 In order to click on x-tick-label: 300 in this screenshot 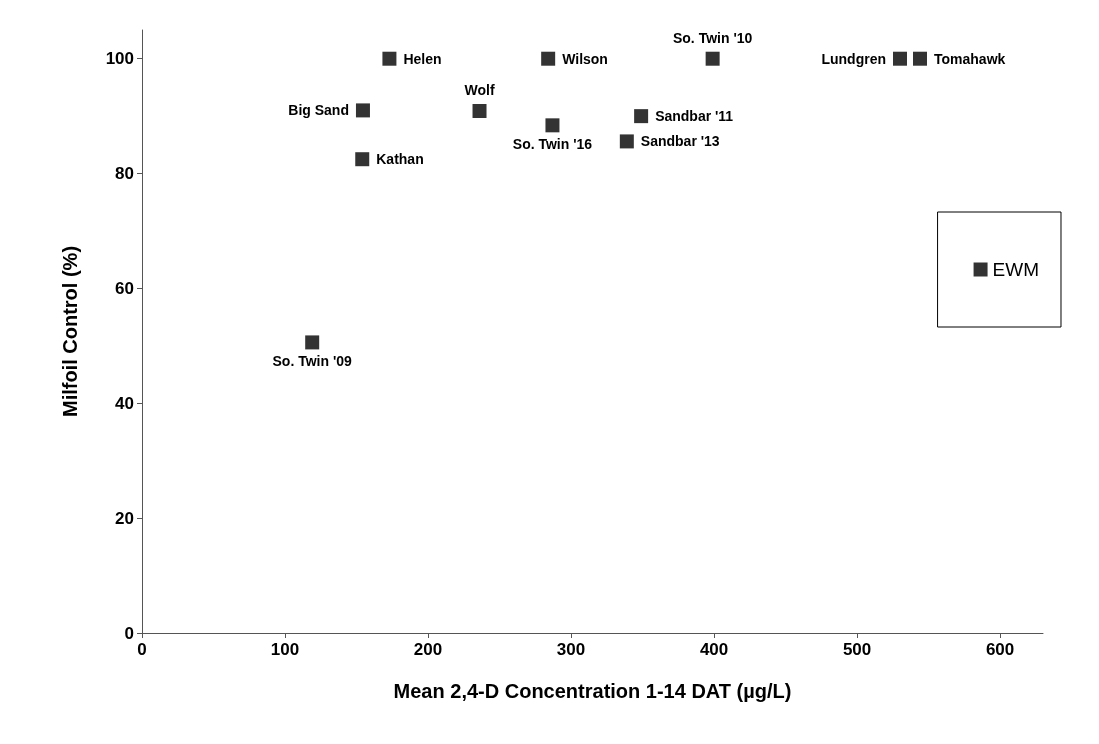, I will do `click(571, 649)`.